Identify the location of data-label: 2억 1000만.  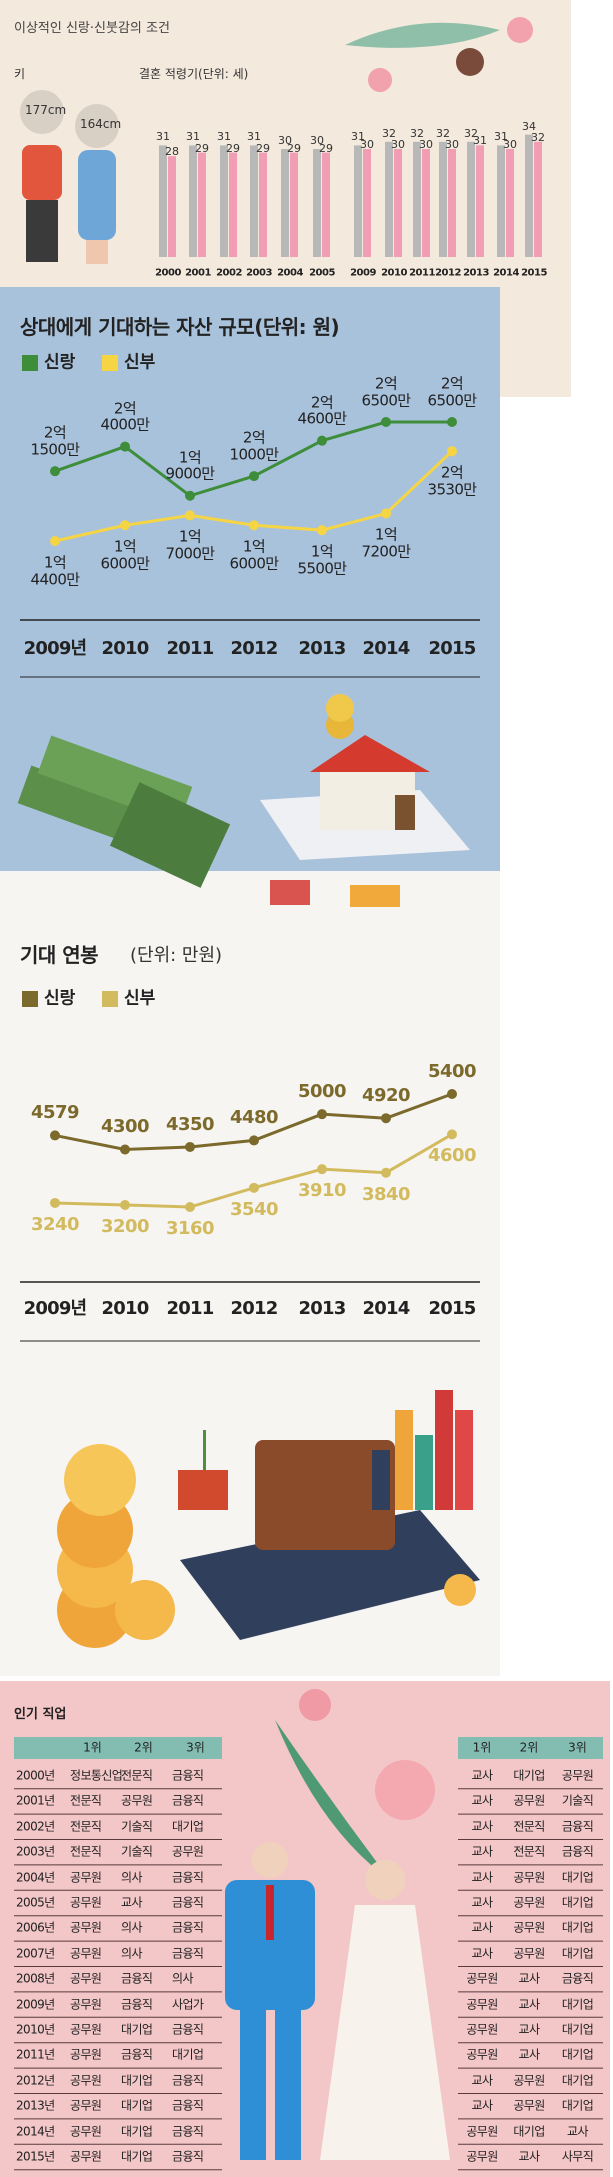
(254, 446).